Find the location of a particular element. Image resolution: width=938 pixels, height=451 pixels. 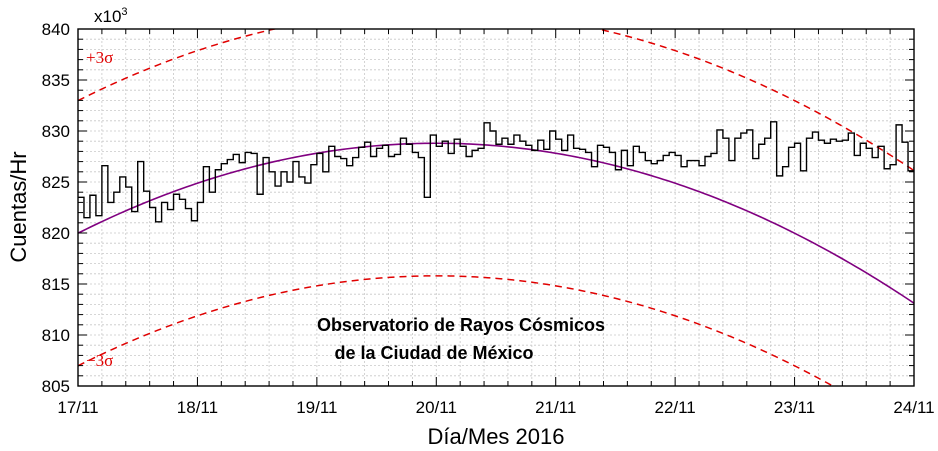

y-tick-label: 840 is located at coordinates (56, 29).